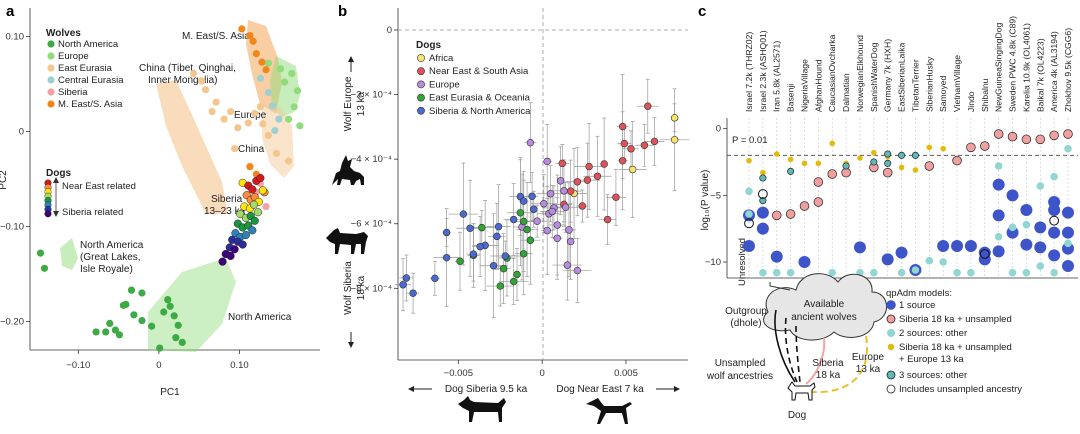  I want to click on siberia-line, so click(815, 361).